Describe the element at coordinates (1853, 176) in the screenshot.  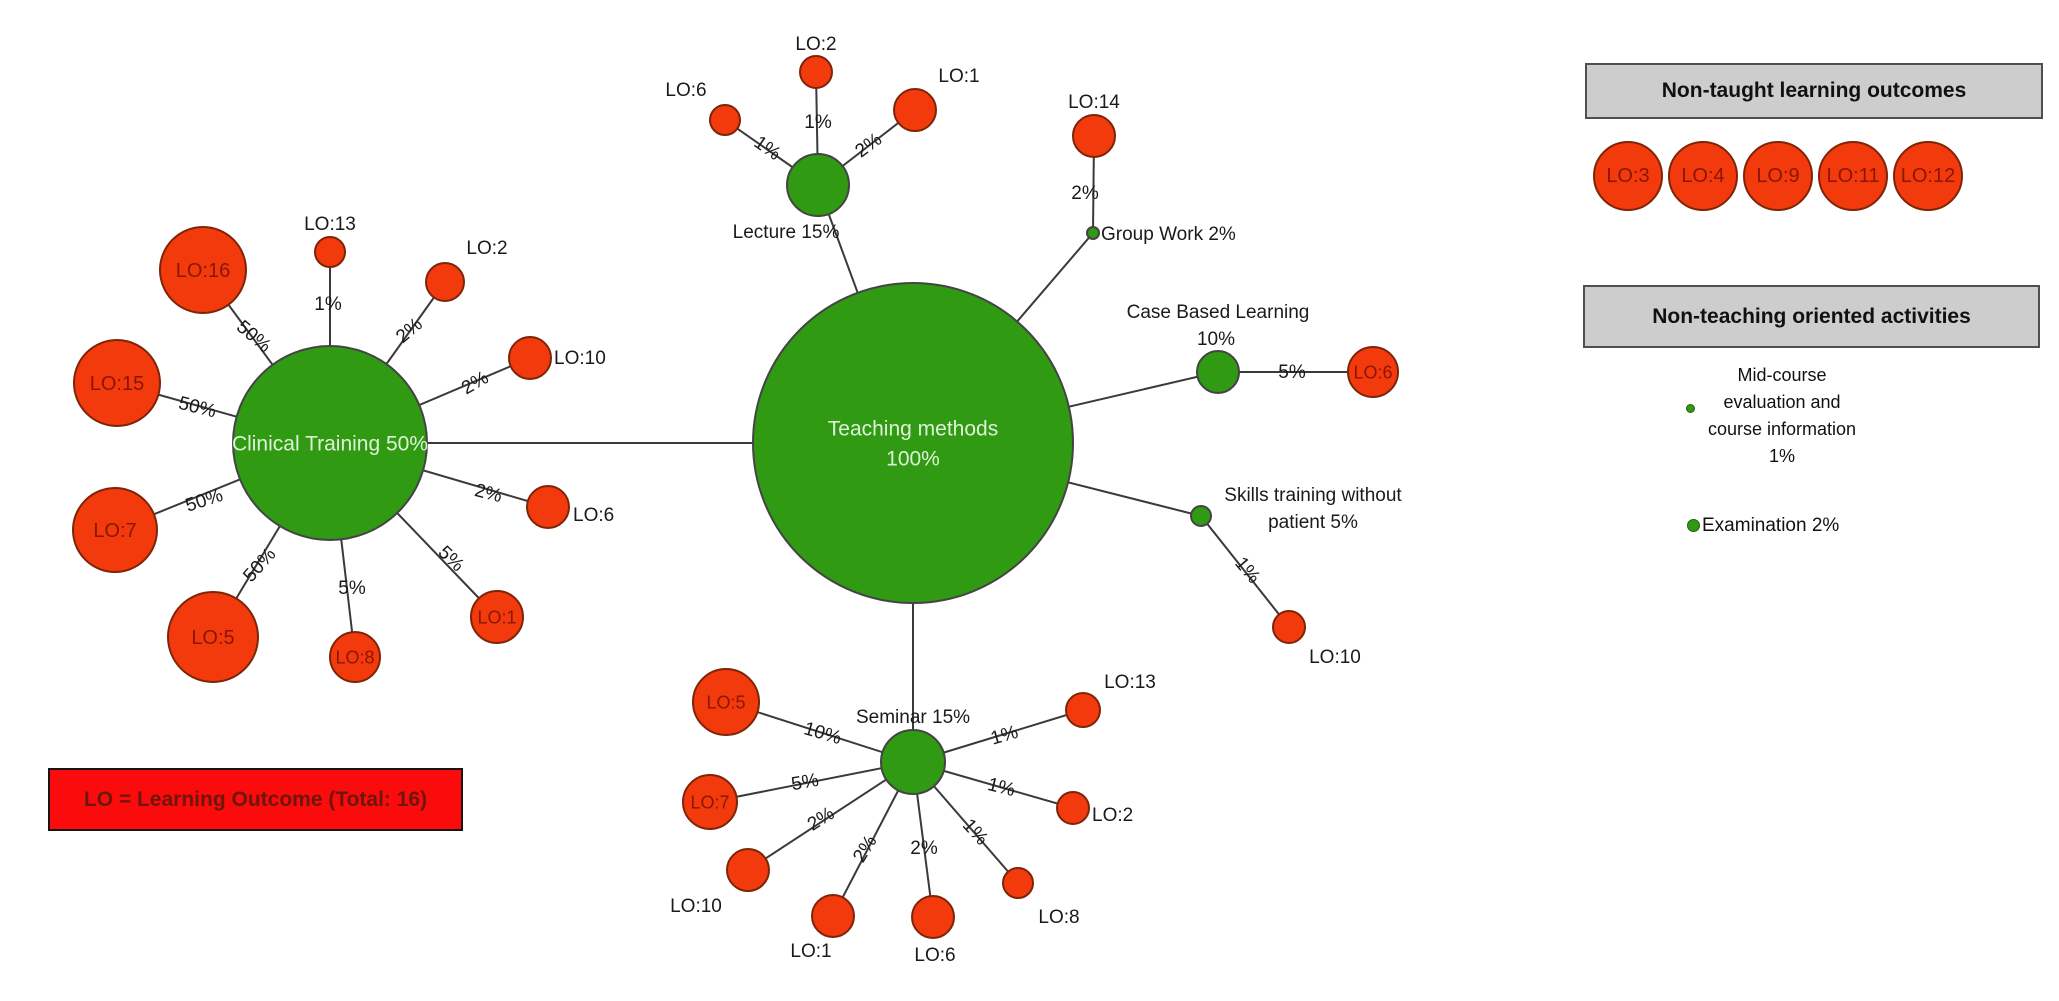
I see `legend-lo-circle: LO:11` at that location.